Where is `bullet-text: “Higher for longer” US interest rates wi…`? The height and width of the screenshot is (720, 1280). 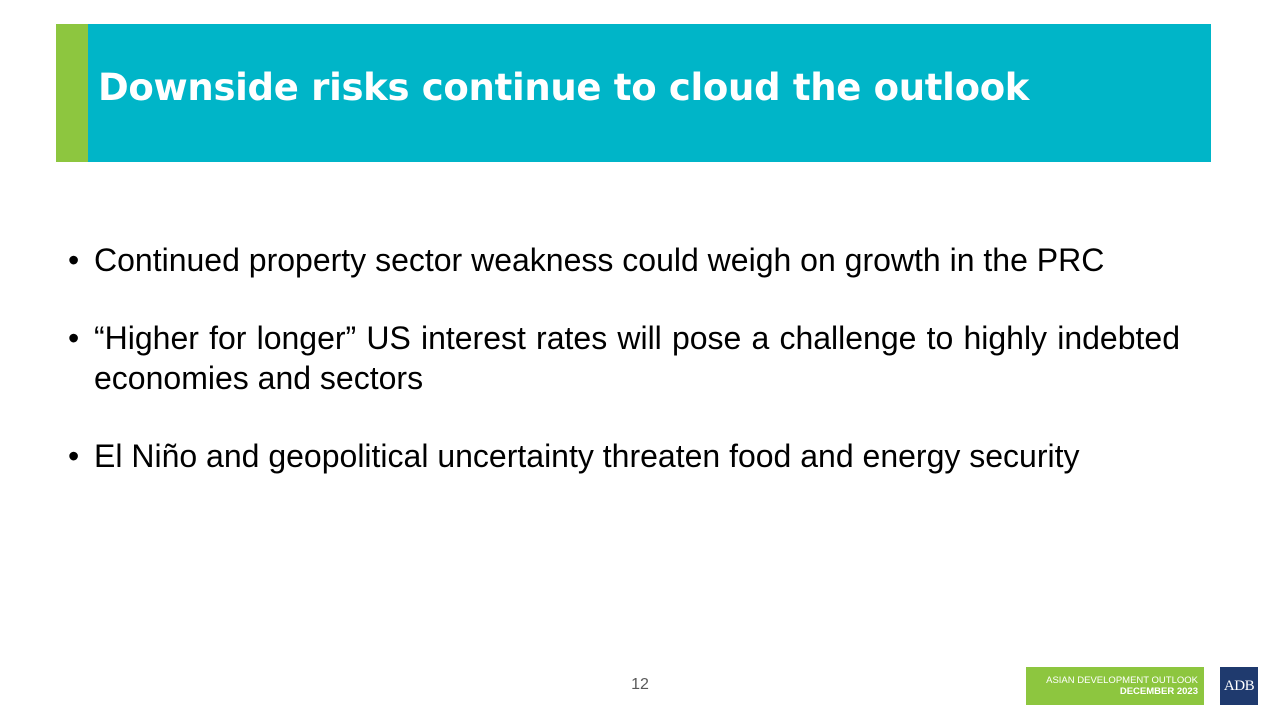 bullet-text: “Higher for longer” US interest rates wi… is located at coordinates (637, 358).